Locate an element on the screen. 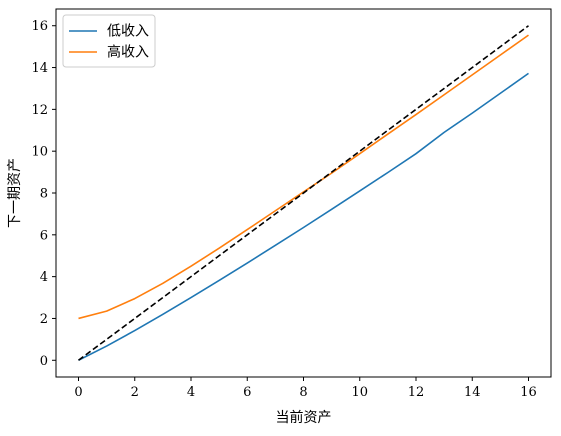 The image size is (561, 436). y-tick-label: 12 is located at coordinates (39, 110).